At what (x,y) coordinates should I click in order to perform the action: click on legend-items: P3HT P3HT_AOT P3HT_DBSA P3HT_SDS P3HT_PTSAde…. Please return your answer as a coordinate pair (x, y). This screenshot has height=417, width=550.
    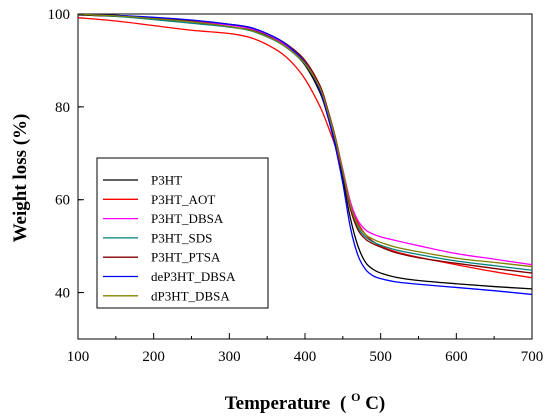
    Looking at the image, I should click on (169, 238).